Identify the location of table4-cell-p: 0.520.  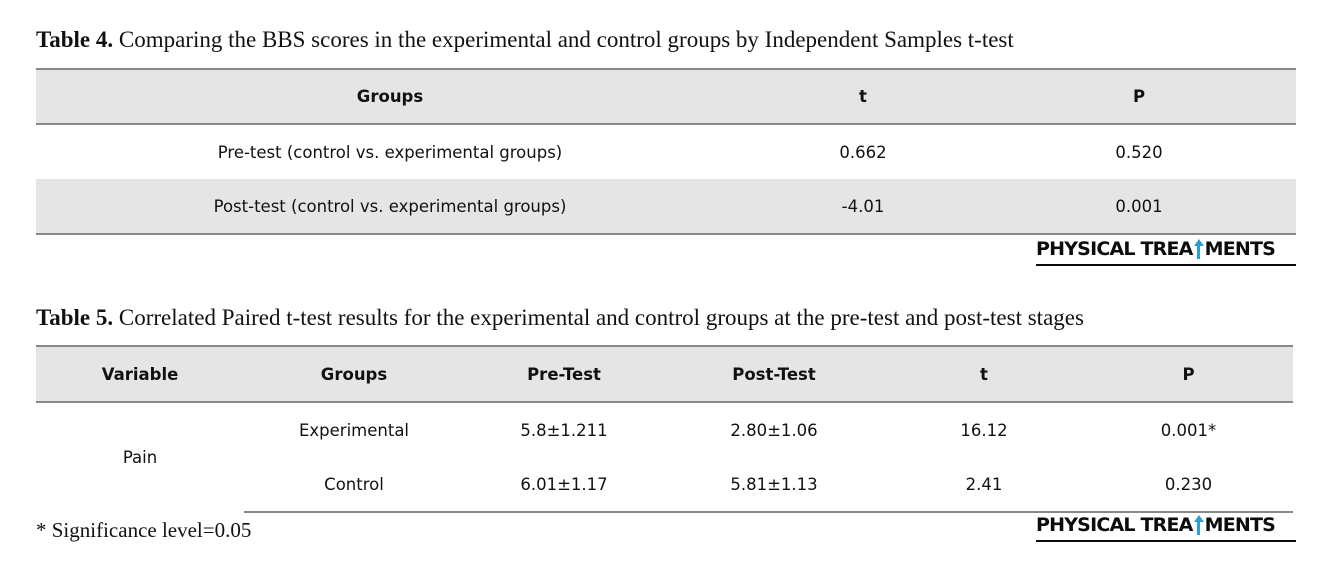
(1139, 152).